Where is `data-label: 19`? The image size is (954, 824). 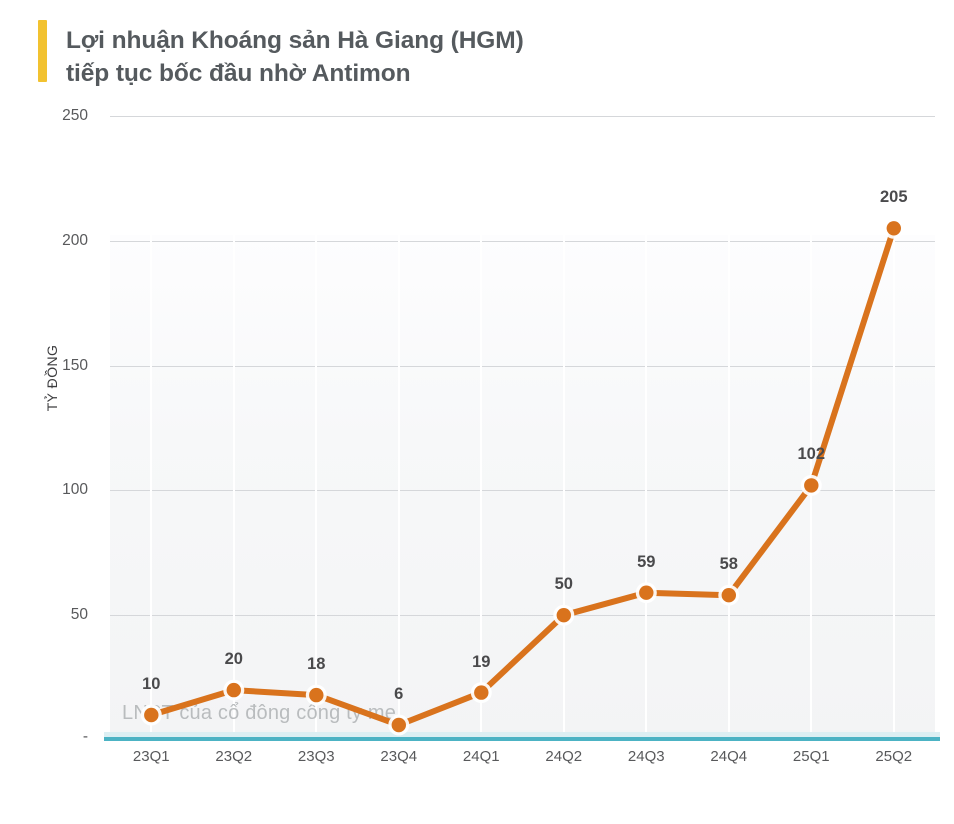
data-label: 19 is located at coordinates (481, 661).